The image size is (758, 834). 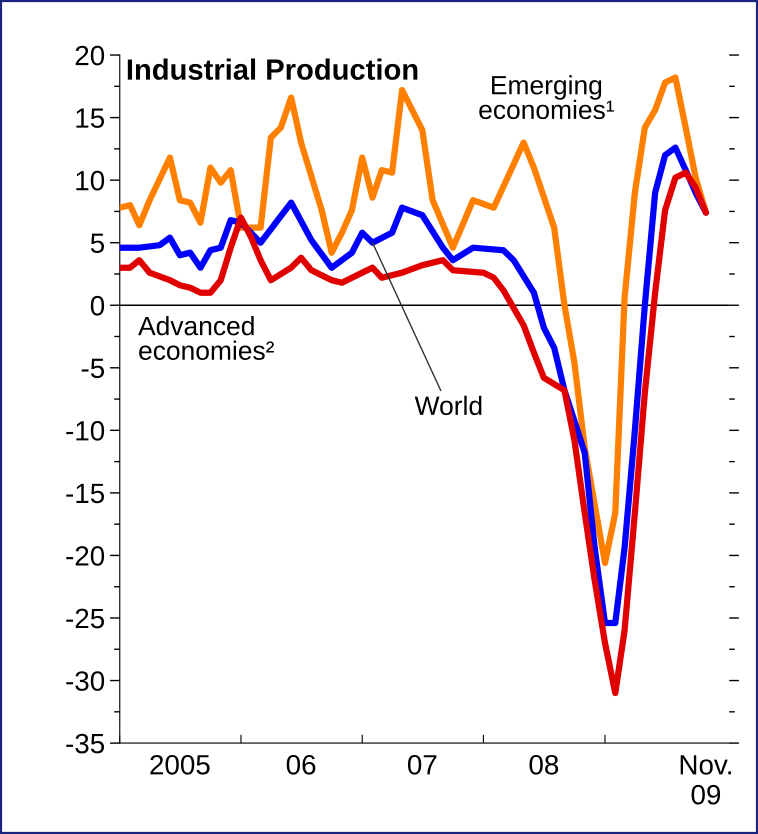 I want to click on x-tick-label: 07, so click(x=422, y=764).